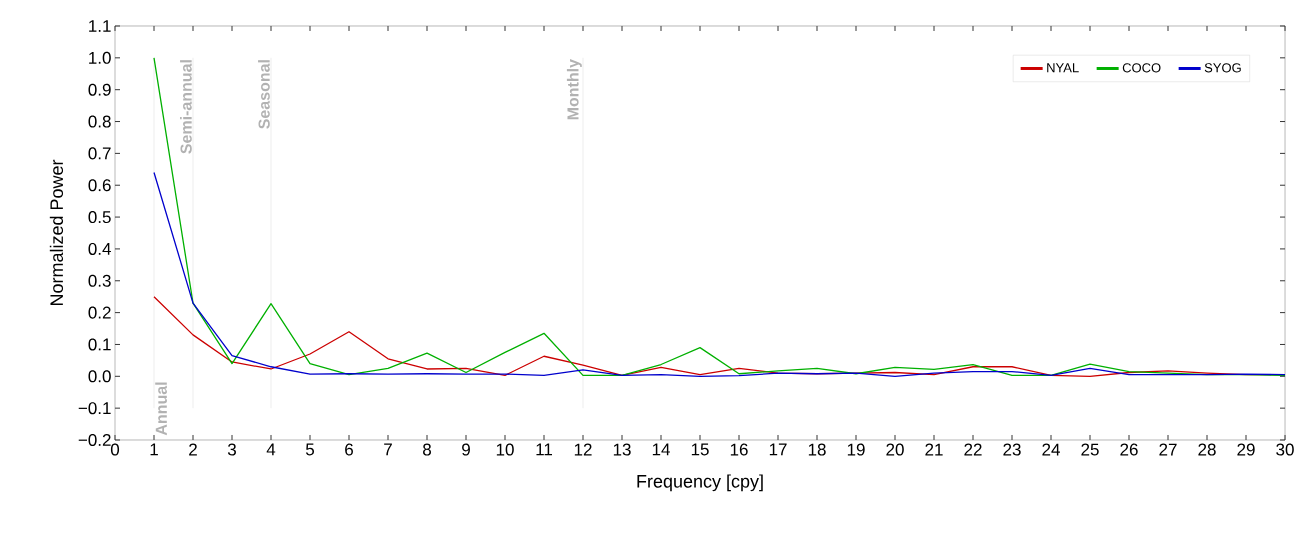 The width and height of the screenshot is (1313, 533). Describe the element at coordinates (1222, 68) in the screenshot. I see `legend-label: SYOG` at that location.